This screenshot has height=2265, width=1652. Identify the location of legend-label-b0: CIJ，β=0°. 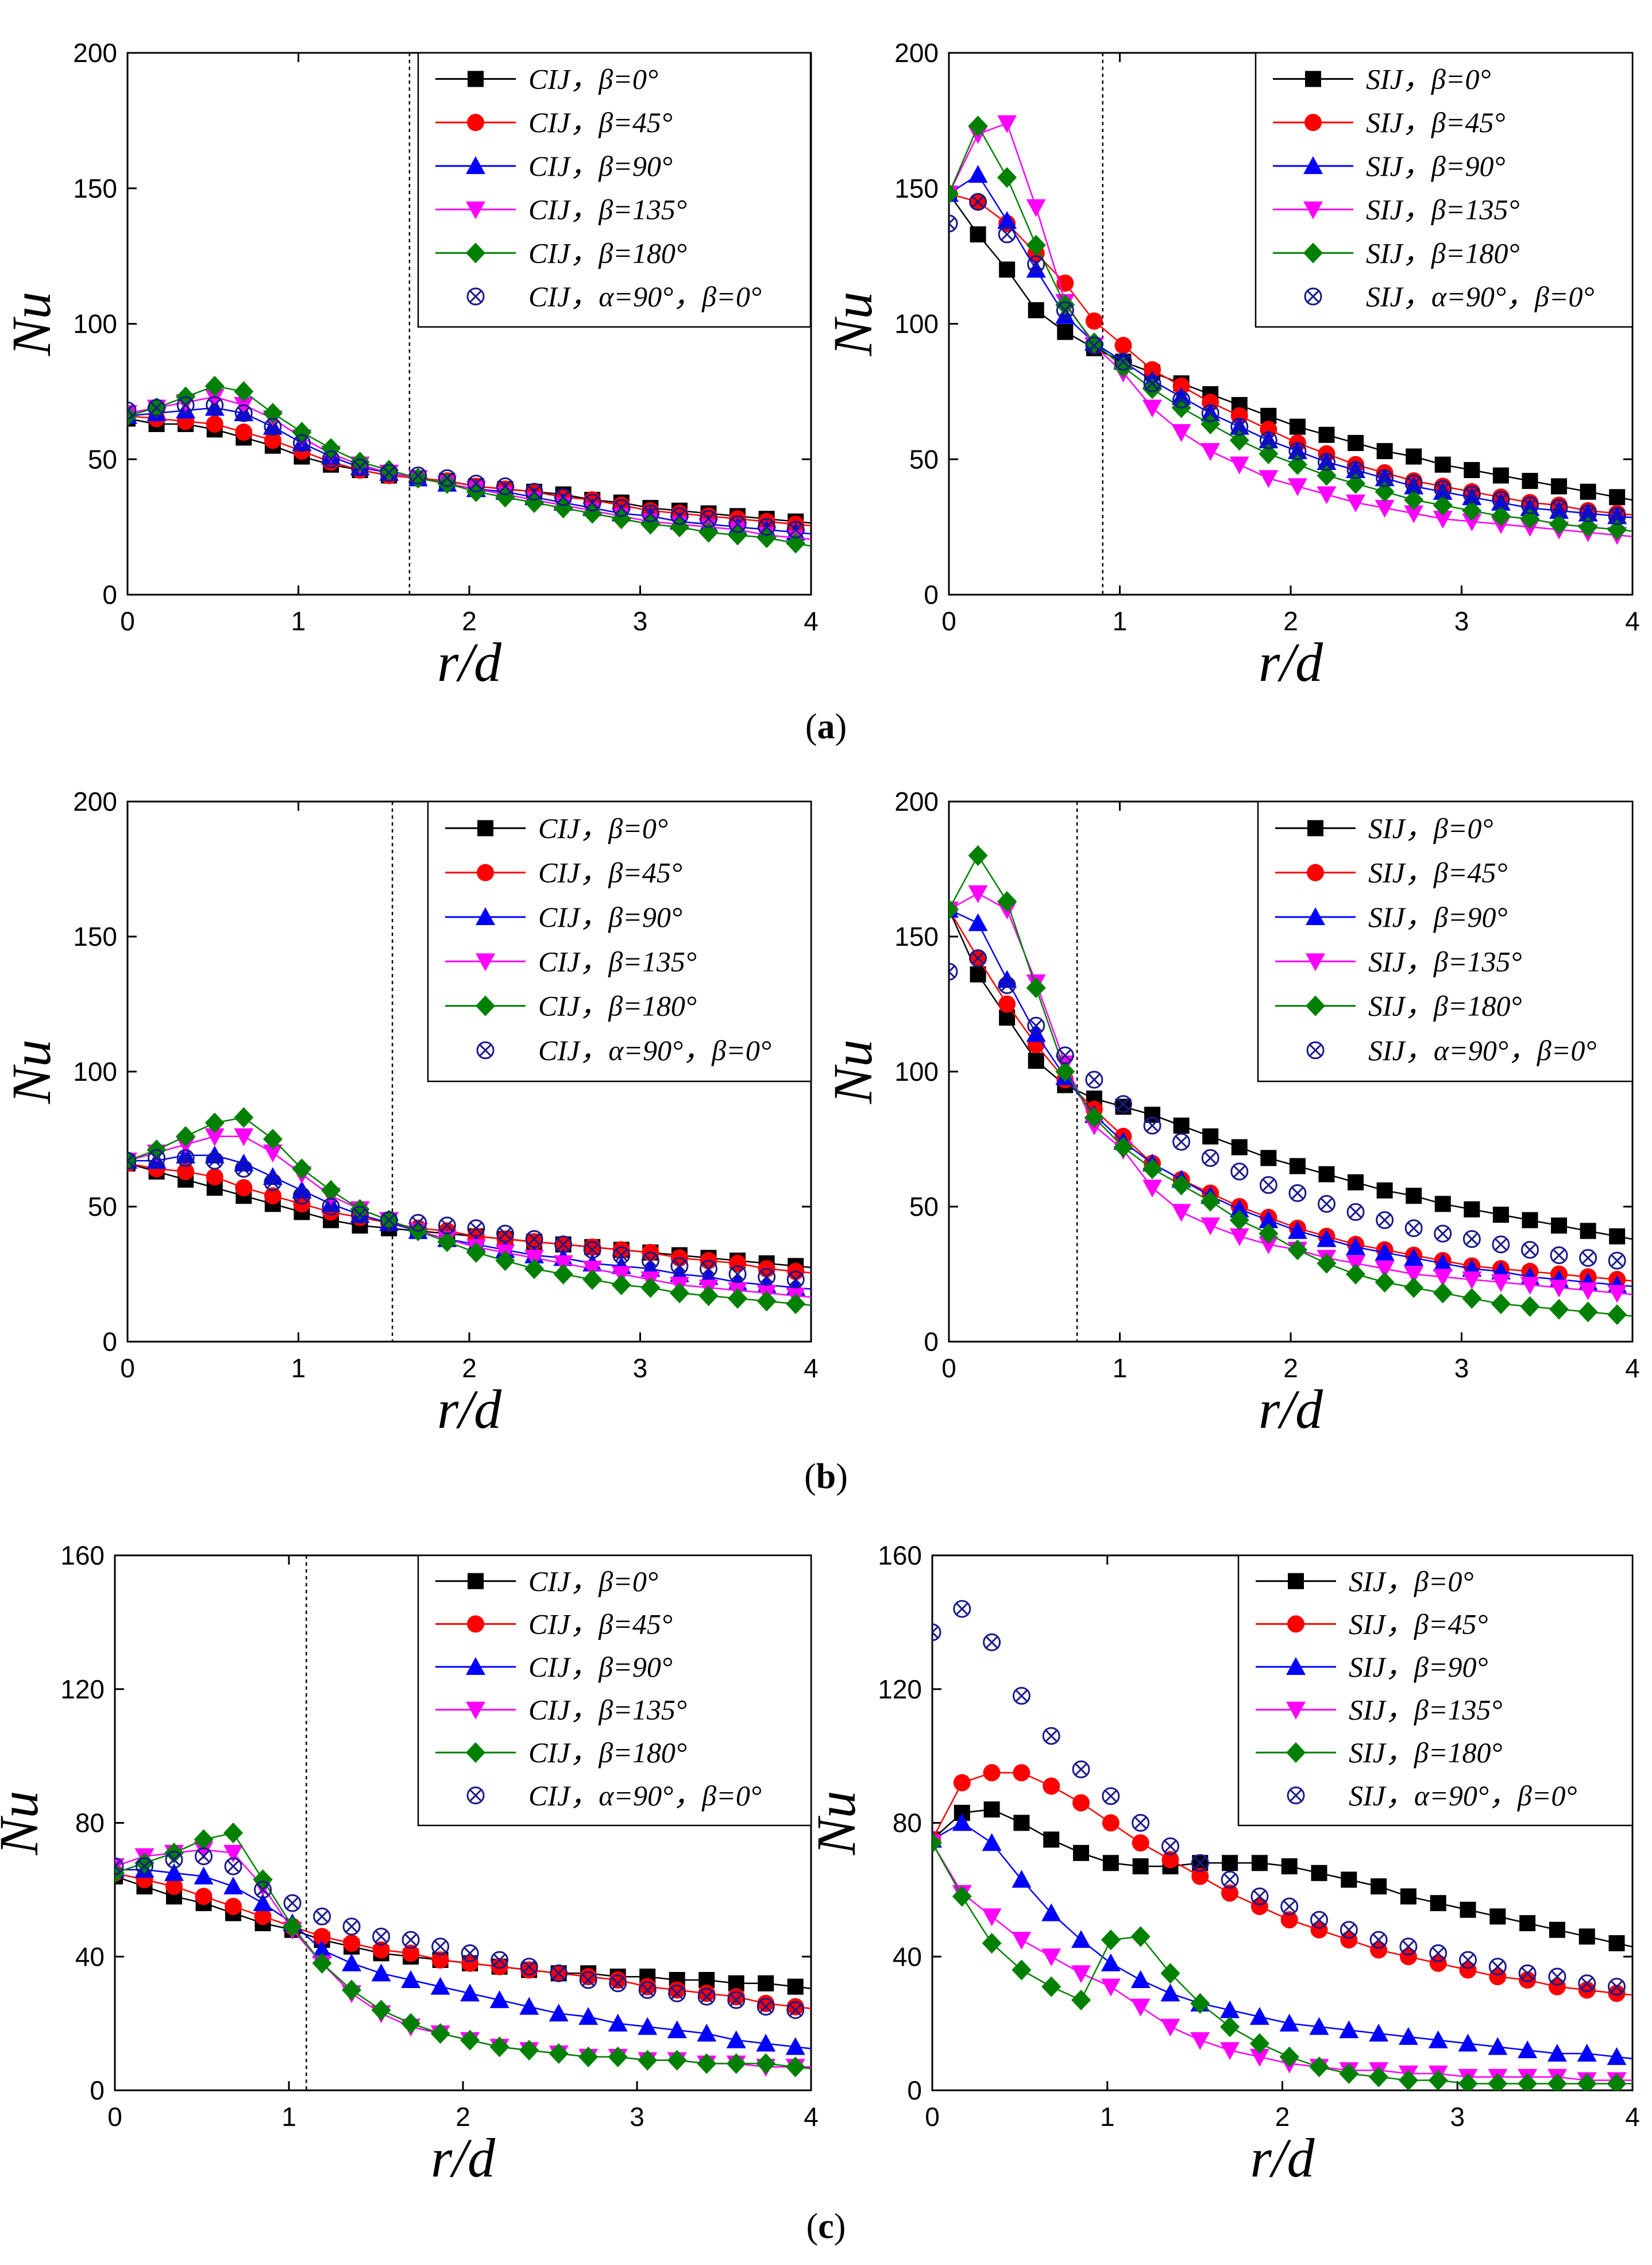
(593, 79).